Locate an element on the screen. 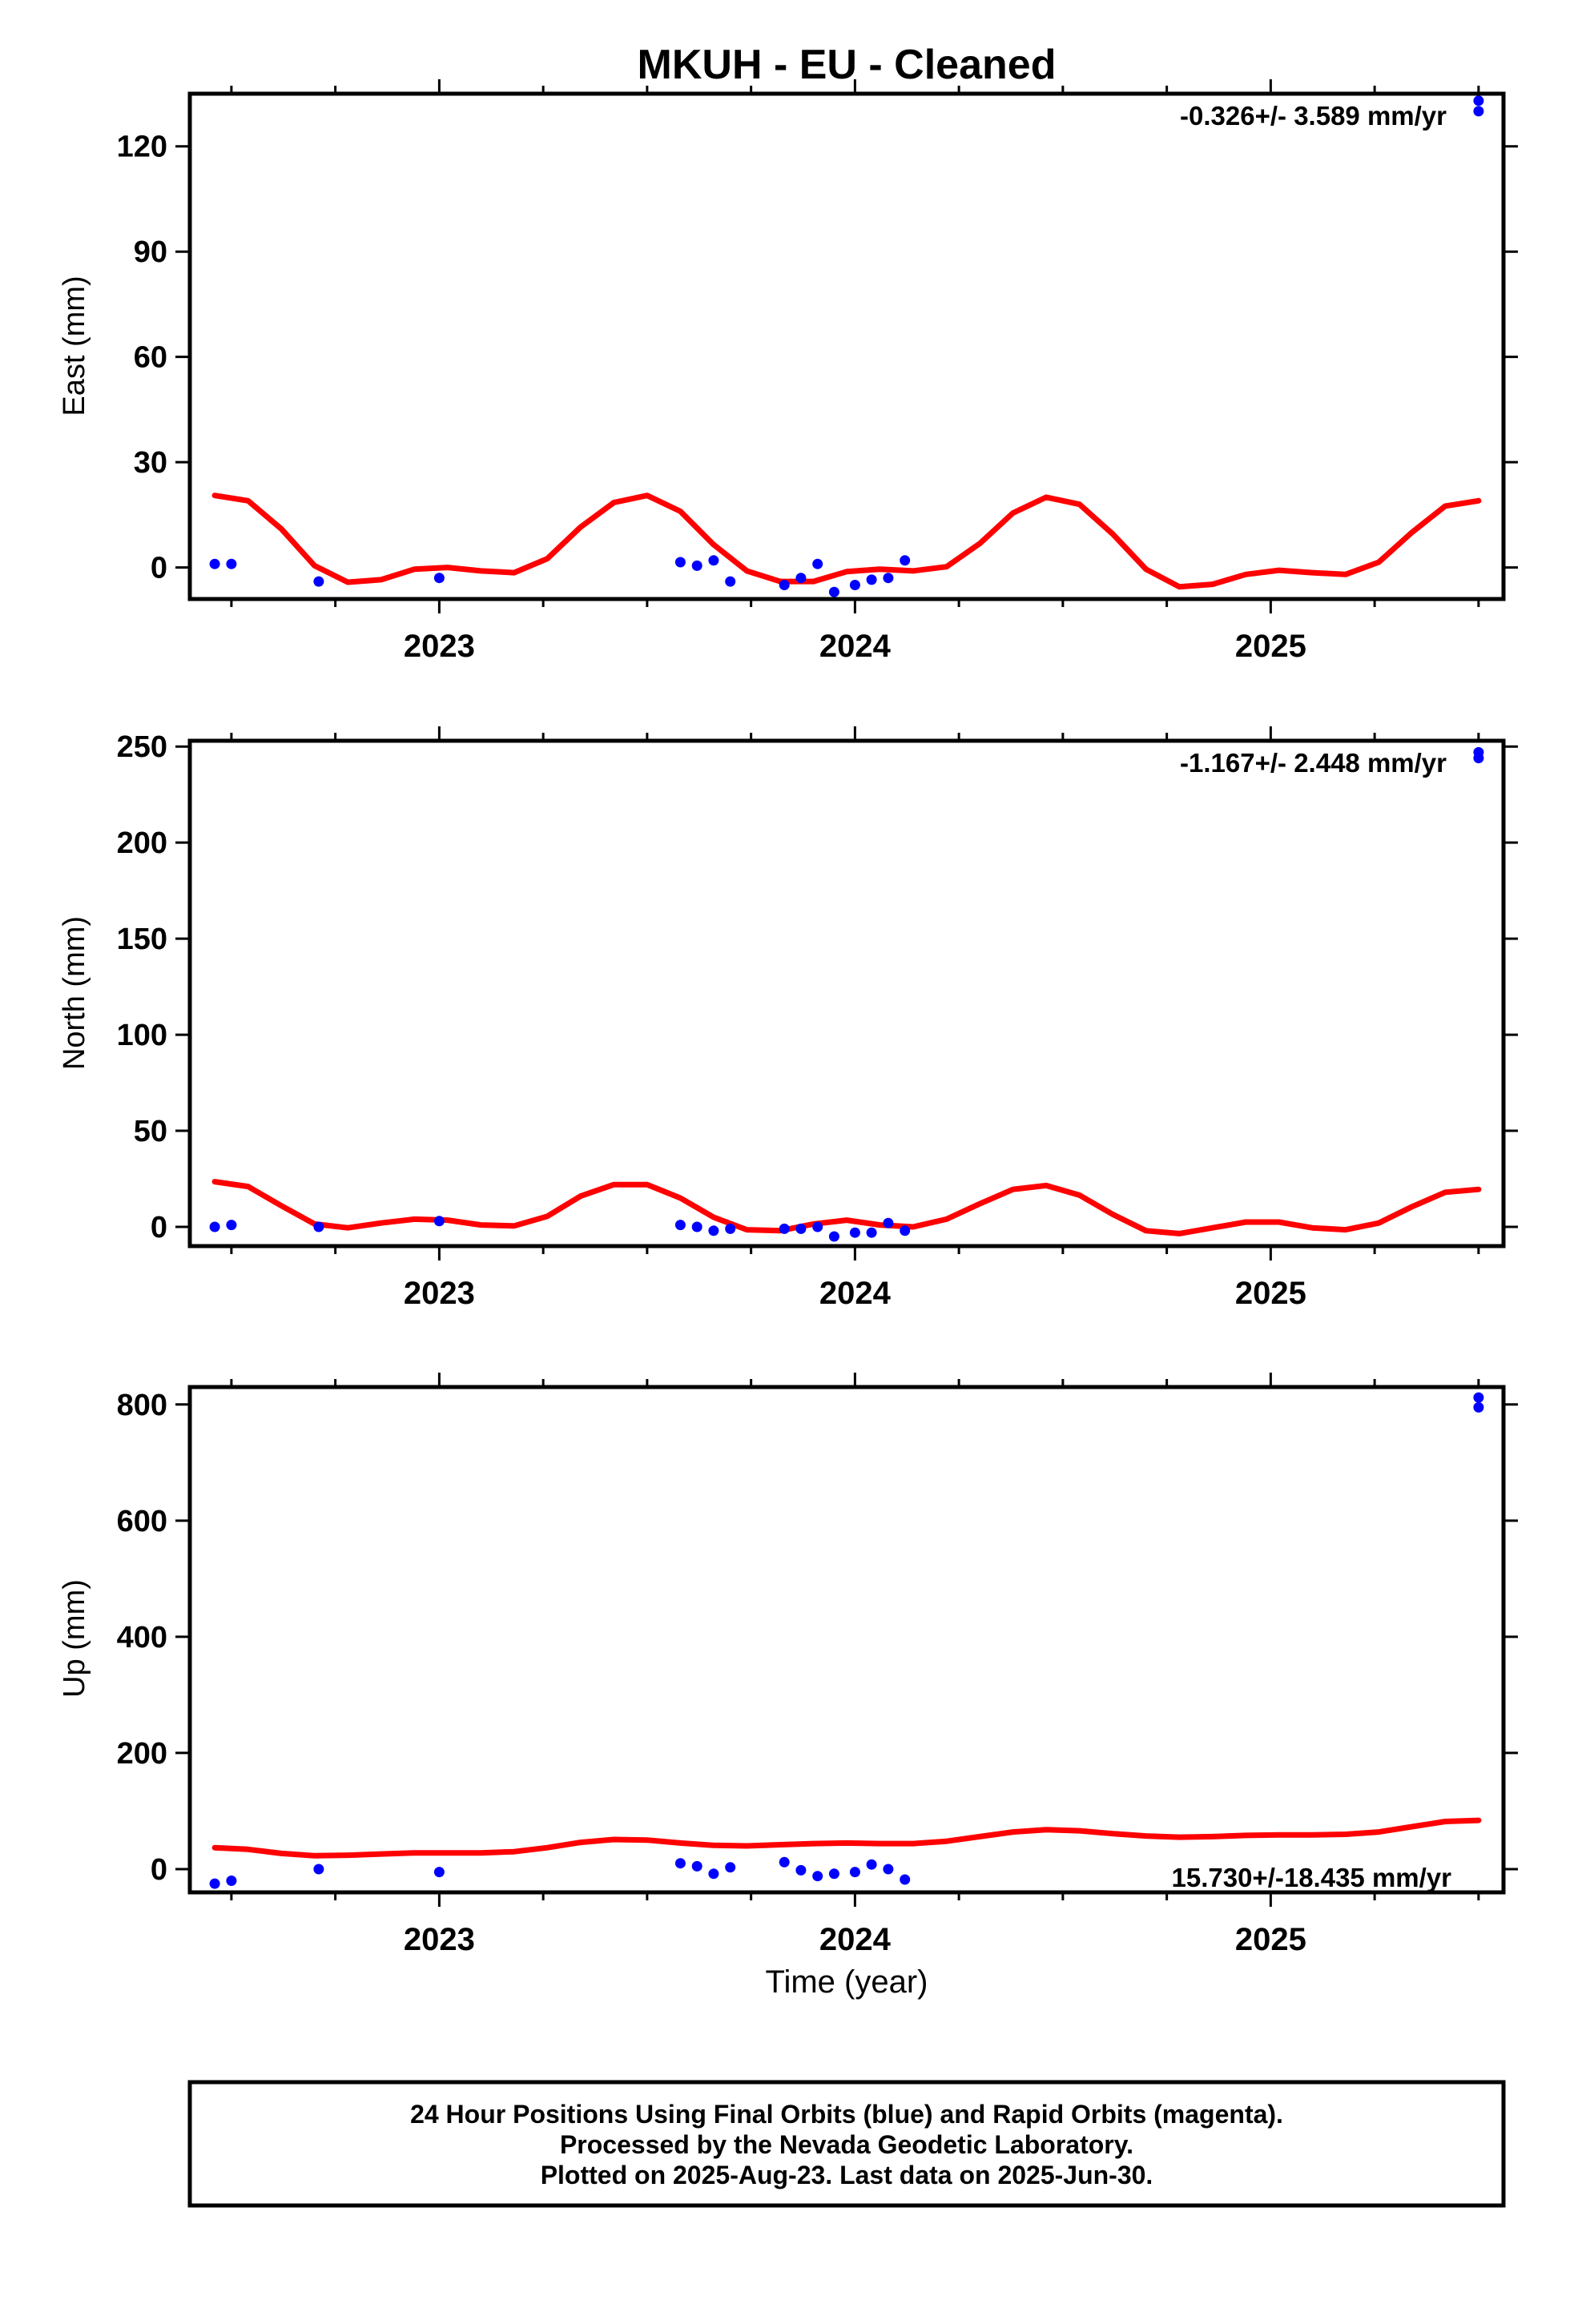 This screenshot has height=2324, width=1582. east-axis-label: East (mm) is located at coordinates (74, 345).